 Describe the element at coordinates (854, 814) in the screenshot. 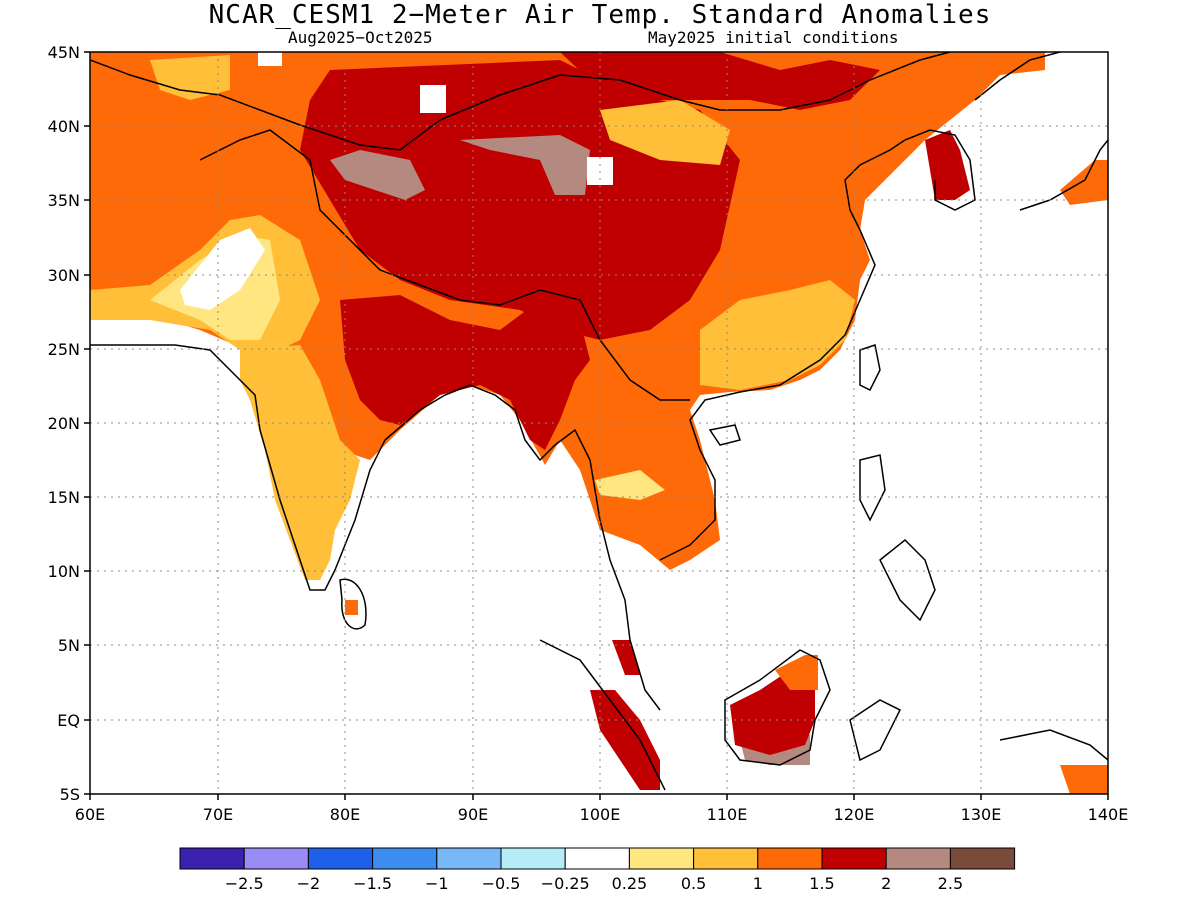

I see `lon-label: 120E` at that location.